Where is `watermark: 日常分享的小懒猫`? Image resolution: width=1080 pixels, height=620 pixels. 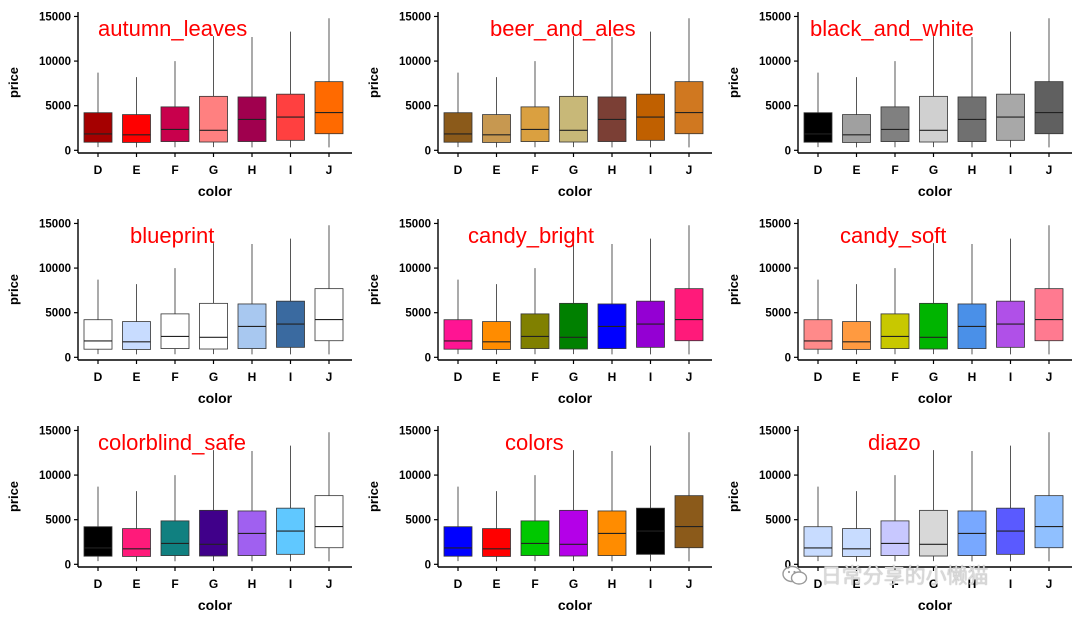
watermark: 日常分享的小懒猫 is located at coordinates (927, 574).